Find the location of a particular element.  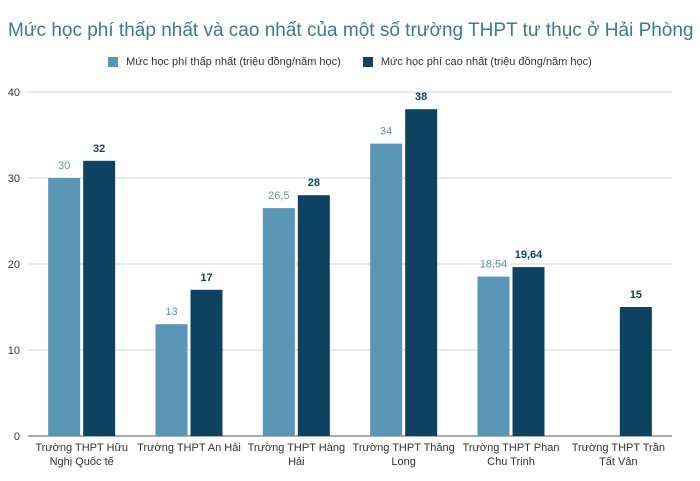

x-category-label: Trường THPT Phan is located at coordinates (511, 448).